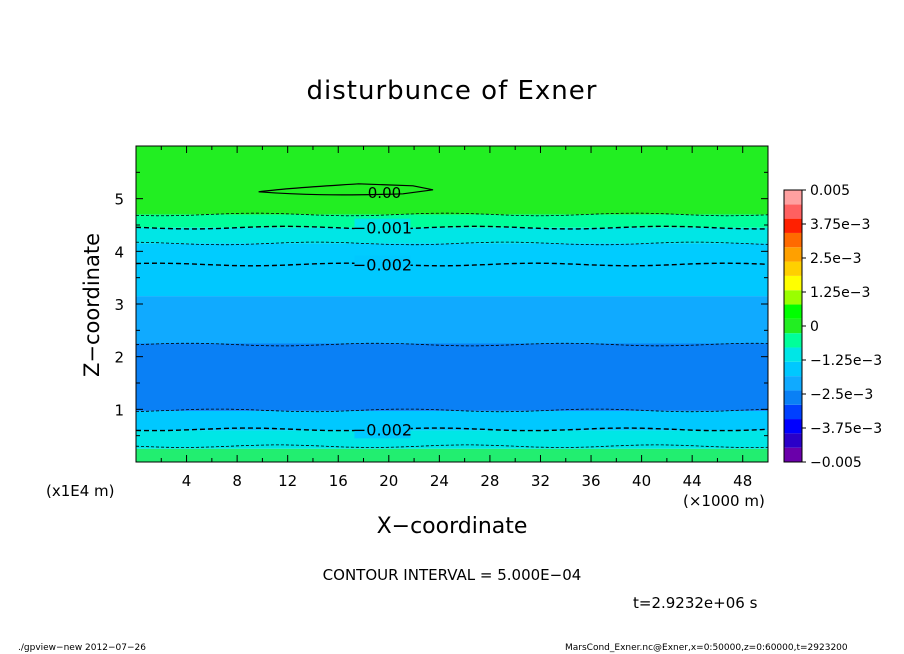 The image size is (904, 654). I want to click on contour-label-6: −0.001, so click(382, 228).